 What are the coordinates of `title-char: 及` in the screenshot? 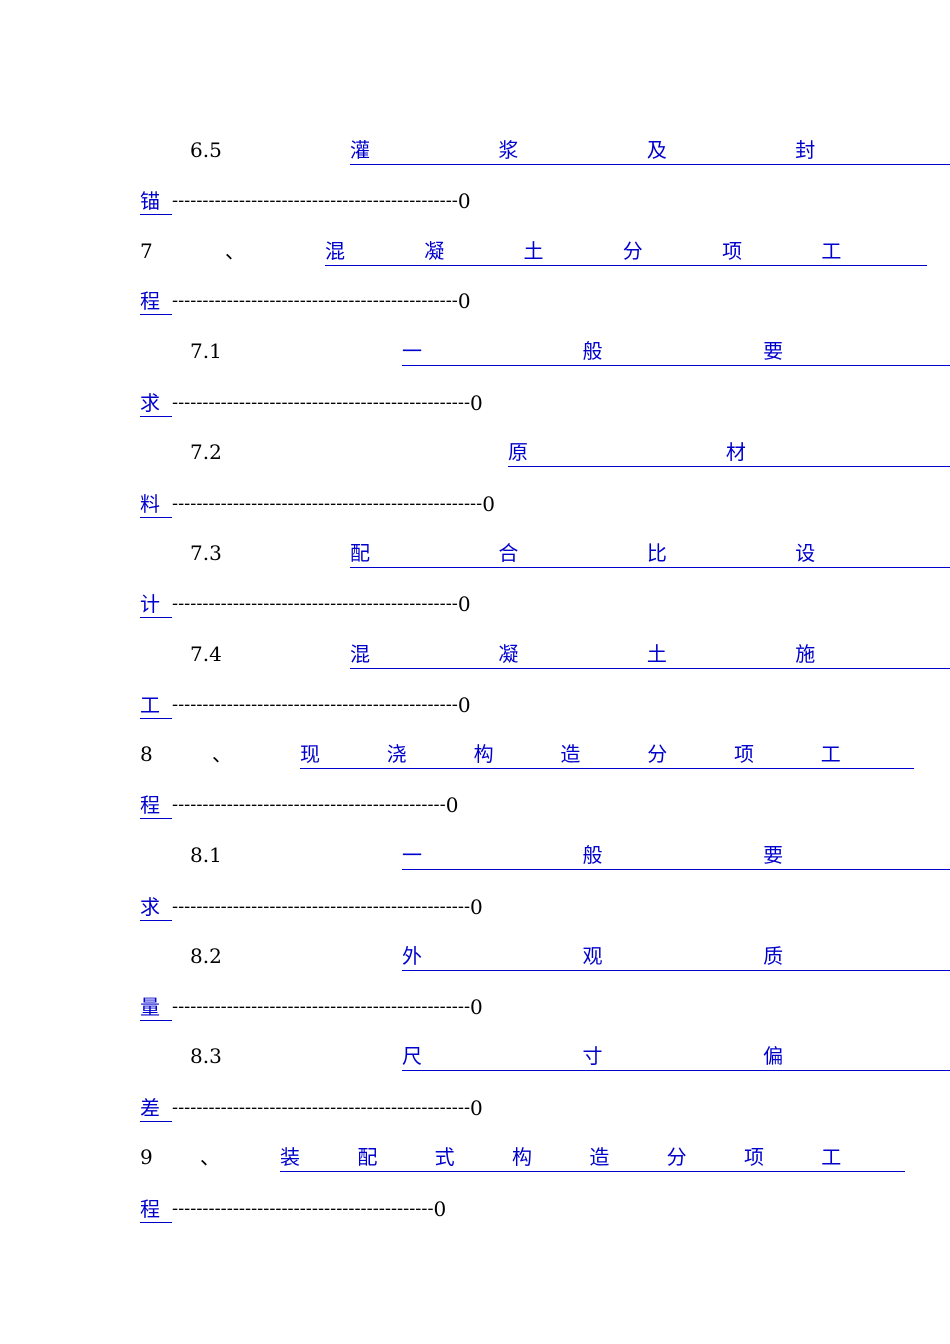 It's located at (656, 149).